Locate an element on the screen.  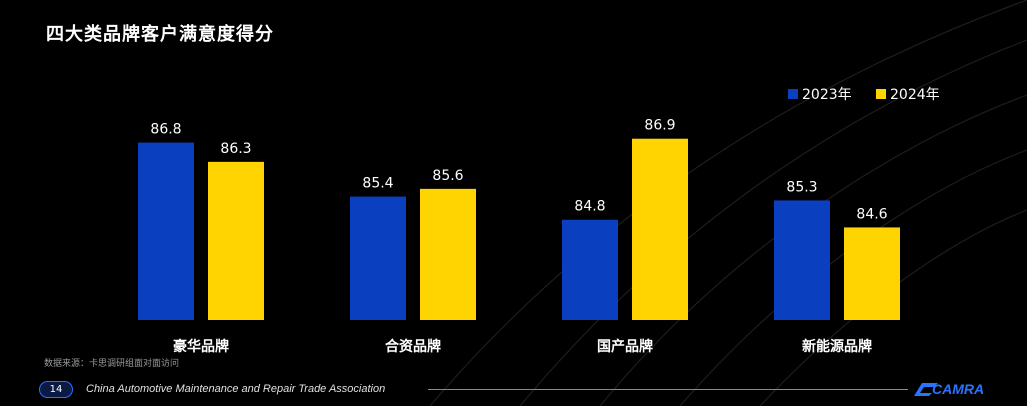
logo-text: CAMRA is located at coordinates (958, 389).